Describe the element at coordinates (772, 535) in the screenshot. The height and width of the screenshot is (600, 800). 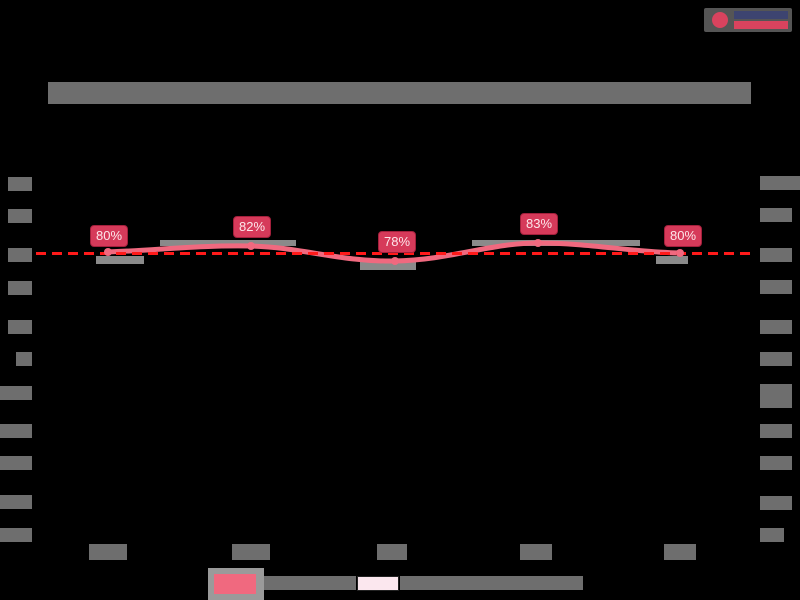
I see `right-axis-tick: [r11]` at that location.